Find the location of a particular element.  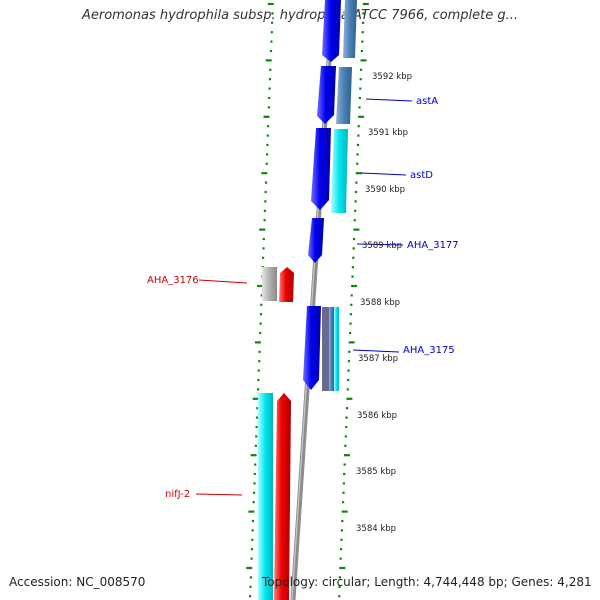

gene-bar-astd-feature is located at coordinates (339, 171).